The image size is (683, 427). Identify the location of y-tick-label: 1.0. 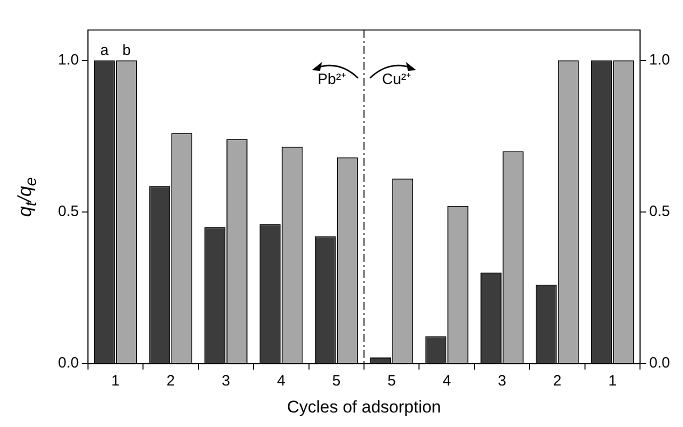
(68, 59).